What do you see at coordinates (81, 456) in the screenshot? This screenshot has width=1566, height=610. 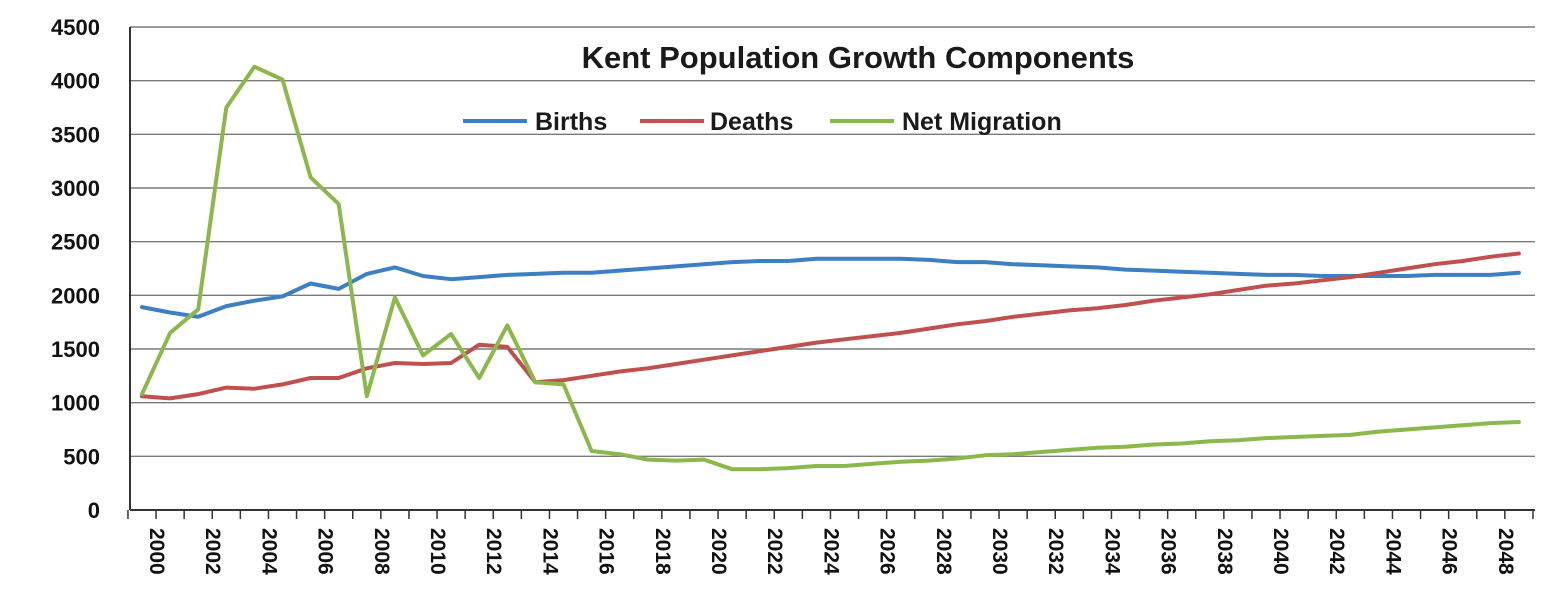 I see `y-tick-label: 500` at bounding box center [81, 456].